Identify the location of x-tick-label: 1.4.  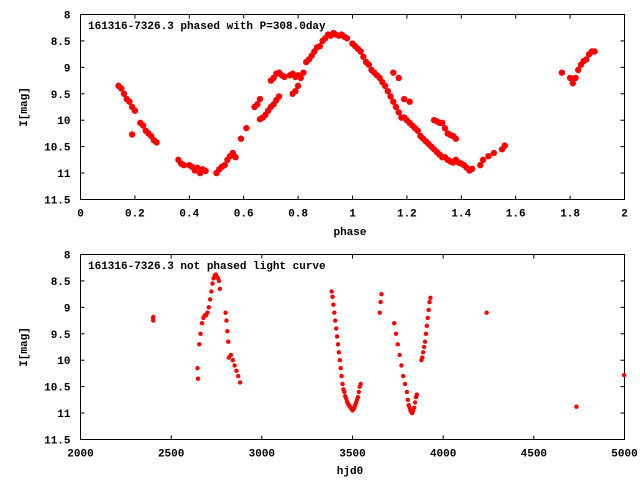
(461, 215).